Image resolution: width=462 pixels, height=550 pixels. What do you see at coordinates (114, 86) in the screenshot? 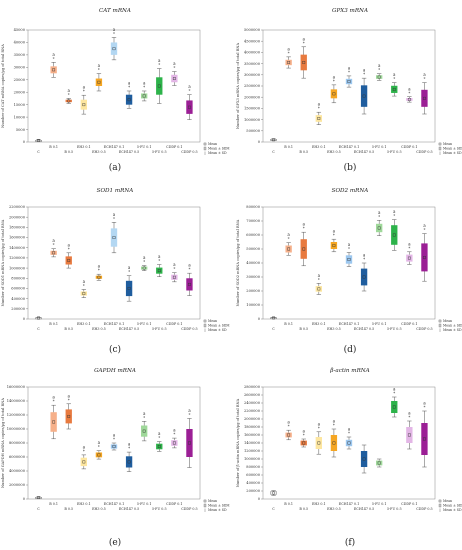
I see `plot-frame` at bounding box center [114, 86].